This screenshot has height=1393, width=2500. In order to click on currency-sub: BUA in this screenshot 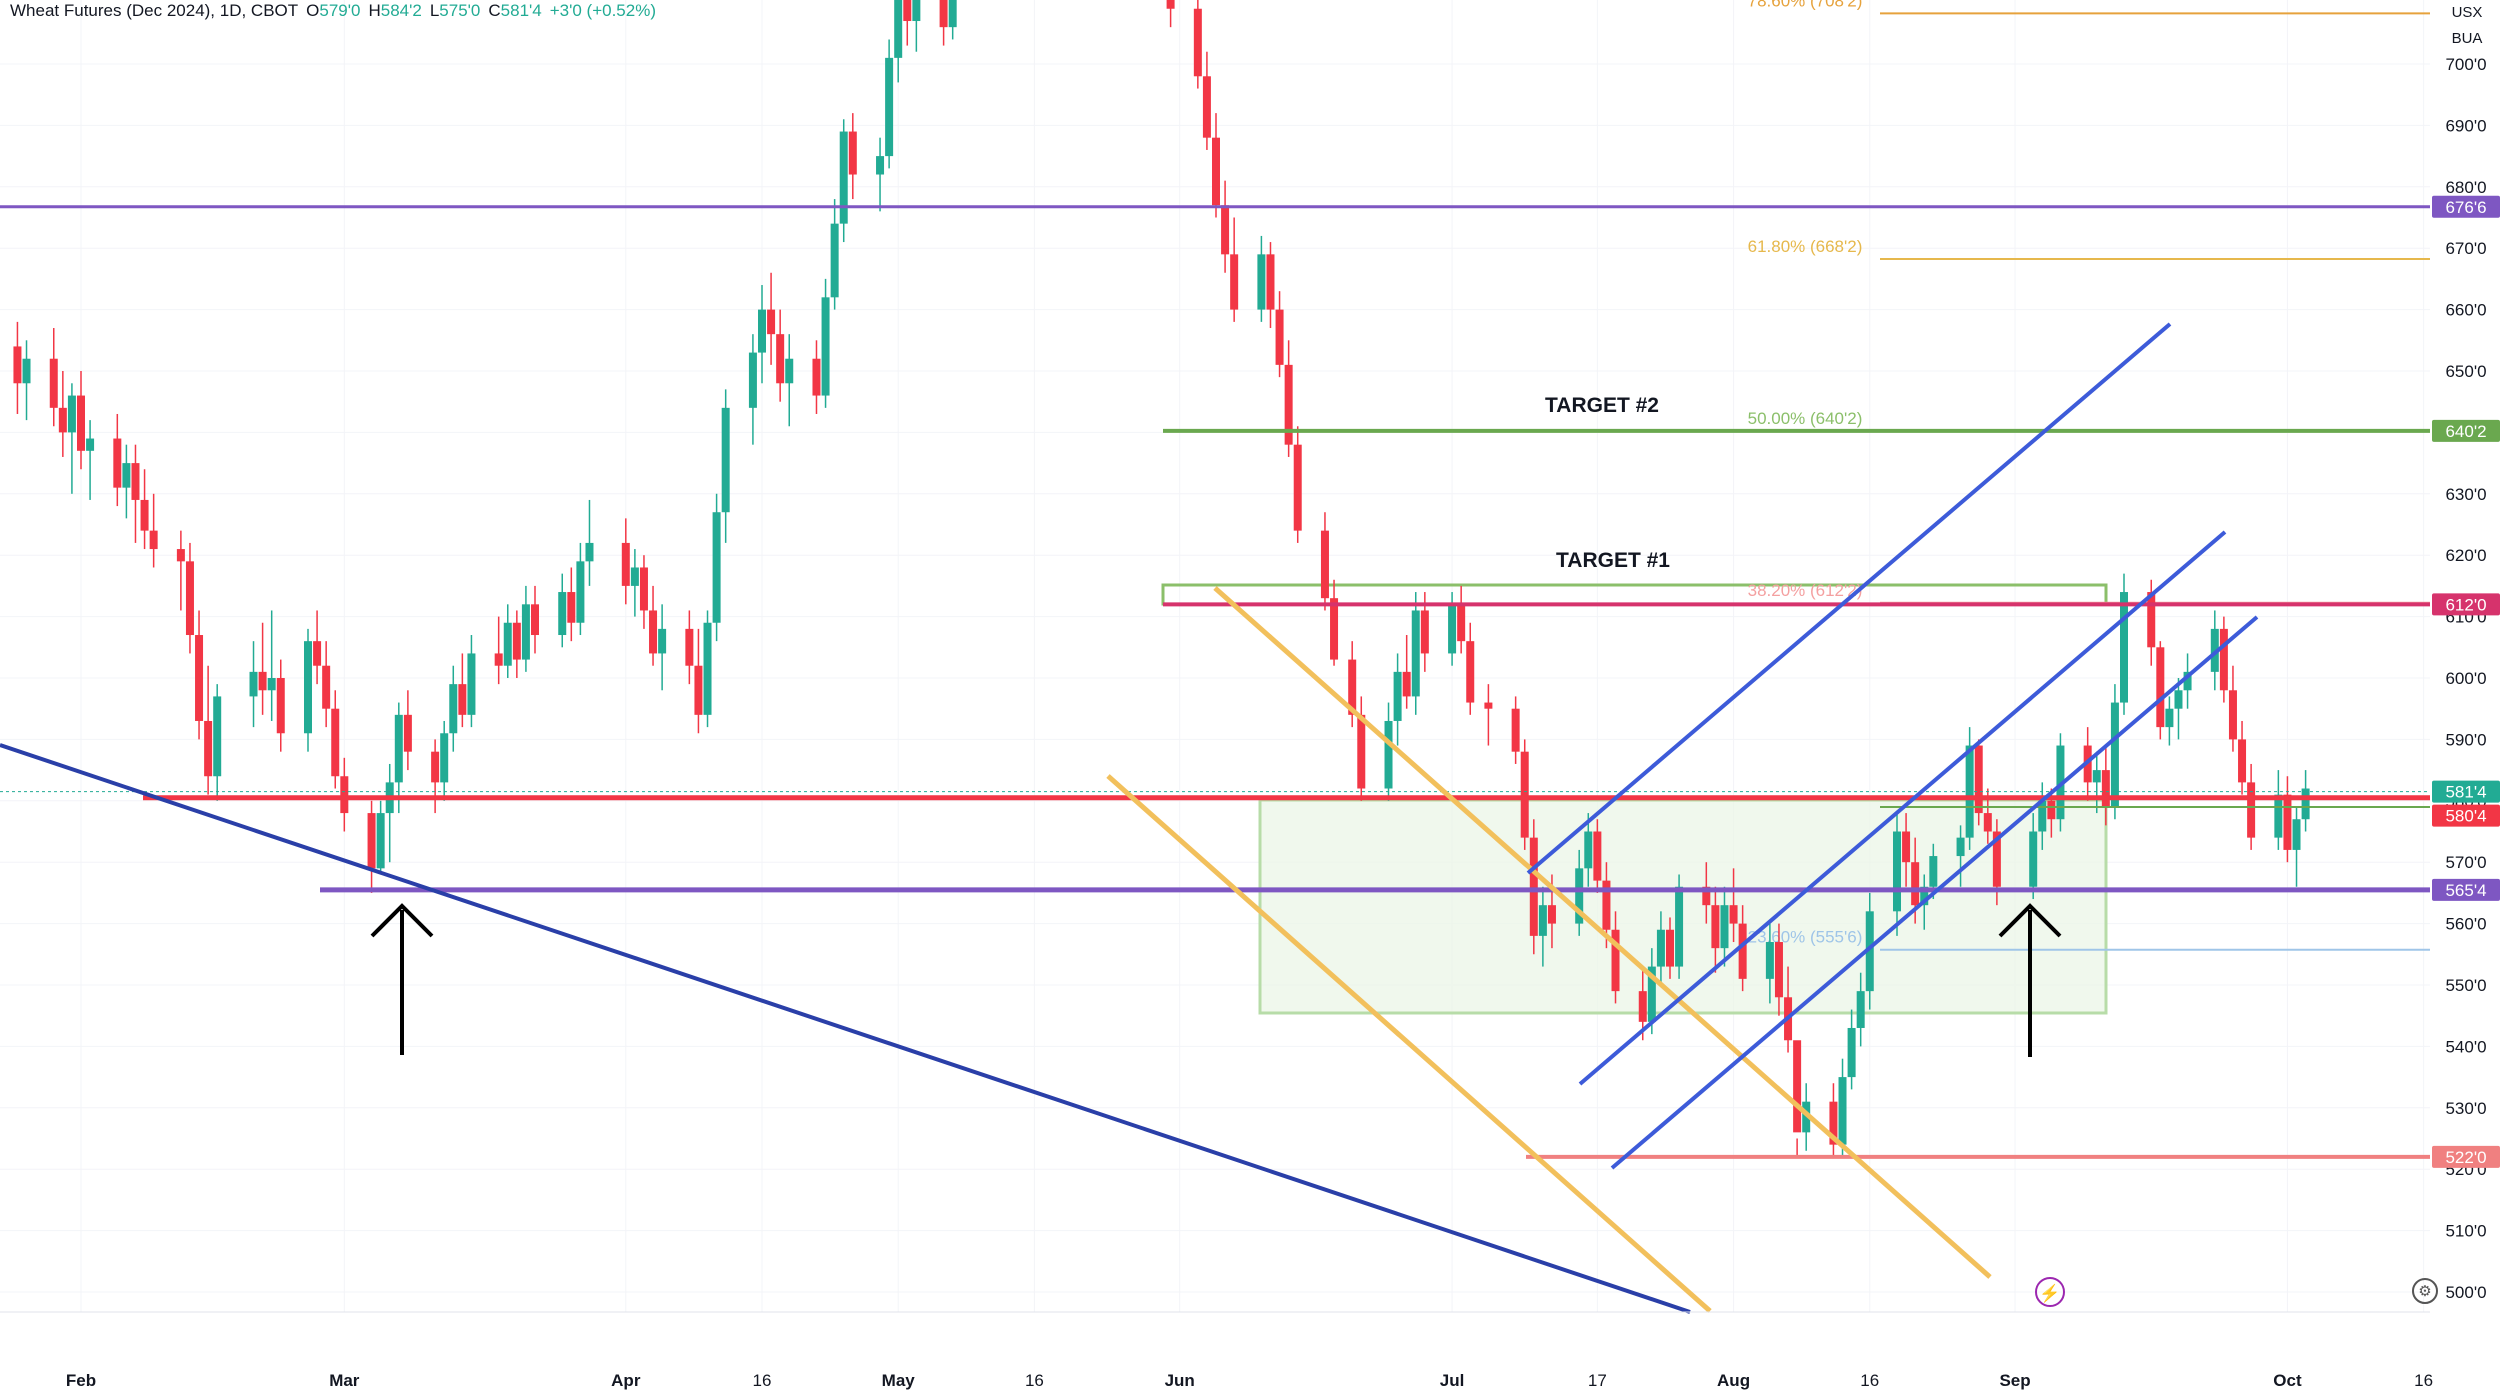, I will do `click(2467, 38)`.